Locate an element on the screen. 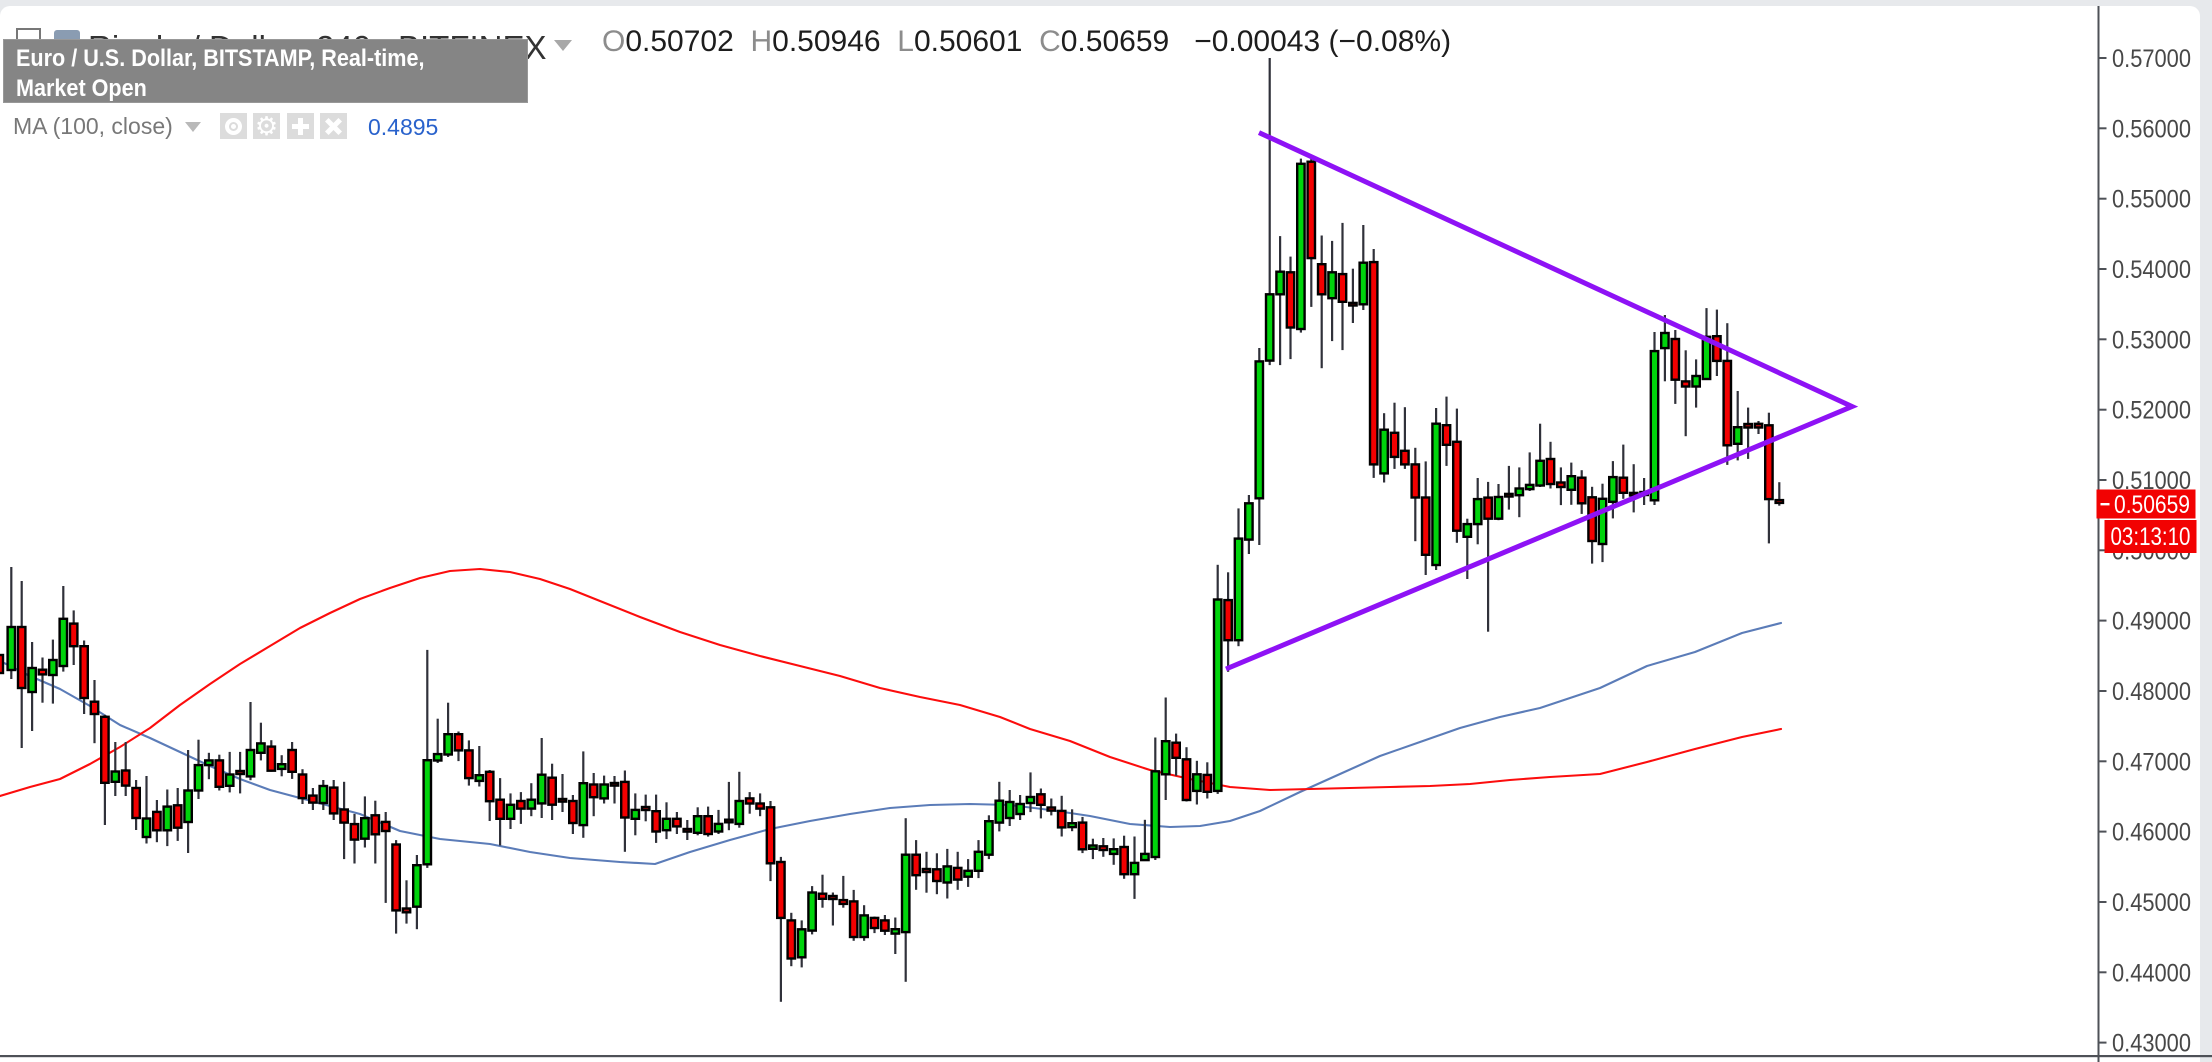 The height and width of the screenshot is (1062, 2212). svg-text: 0.45000 is located at coordinates (2151, 903).